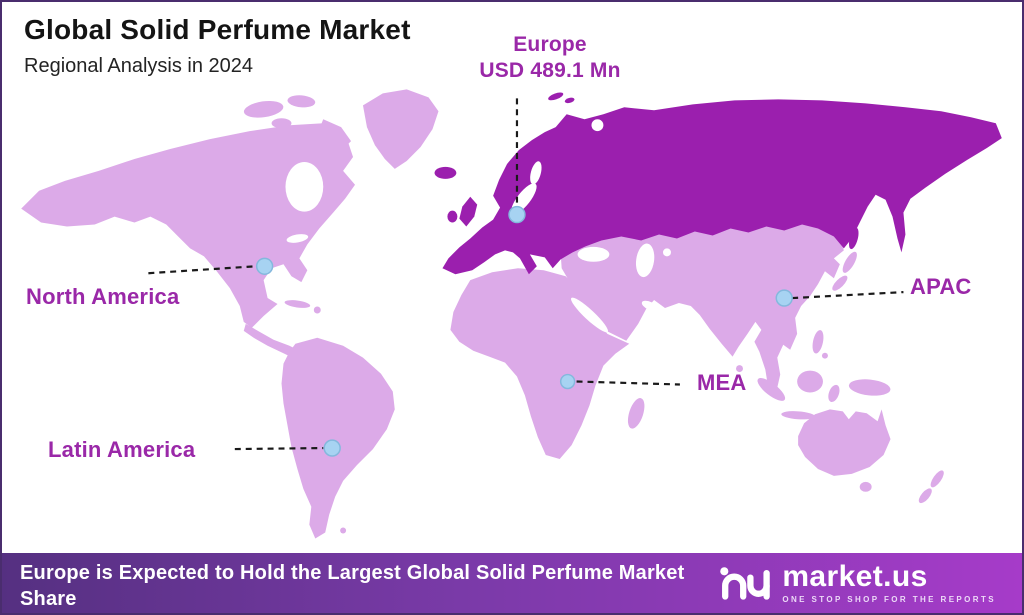  I want to click on apac-marker, so click(784, 298).